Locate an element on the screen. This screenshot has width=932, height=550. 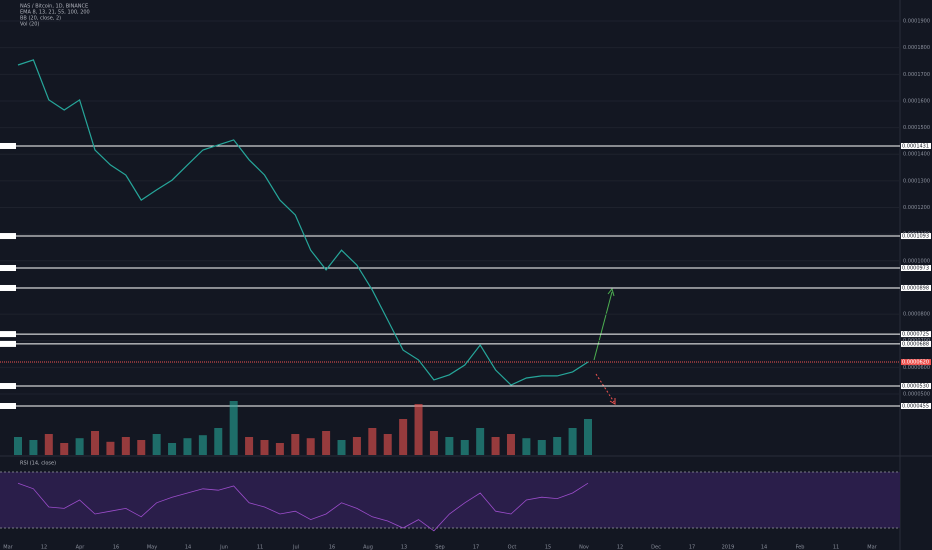
arrow-up is located at coordinates (603, 326).